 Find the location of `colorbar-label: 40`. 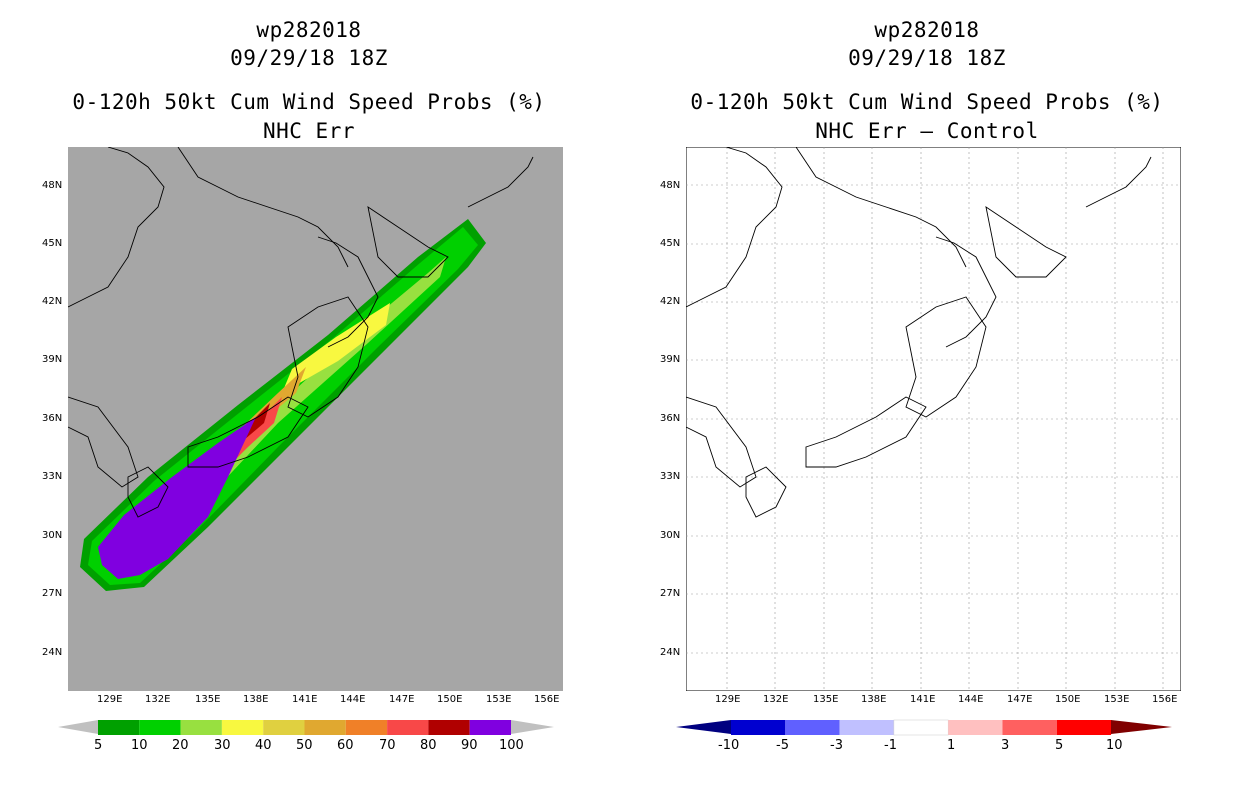

colorbar-label: 40 is located at coordinates (263, 745).